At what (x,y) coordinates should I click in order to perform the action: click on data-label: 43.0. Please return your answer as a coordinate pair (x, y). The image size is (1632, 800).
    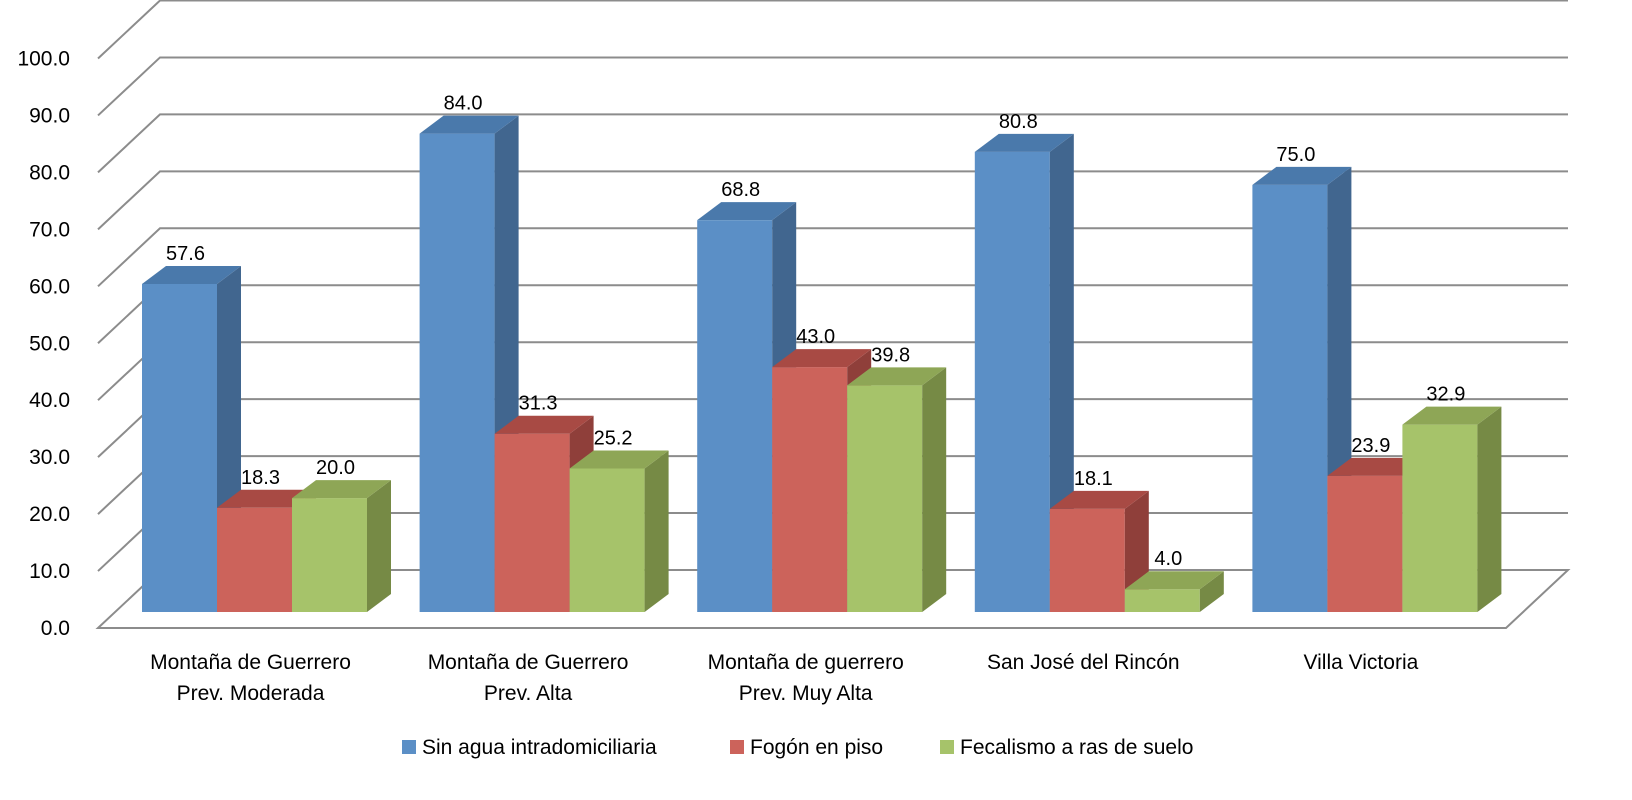
    Looking at the image, I should click on (815, 337).